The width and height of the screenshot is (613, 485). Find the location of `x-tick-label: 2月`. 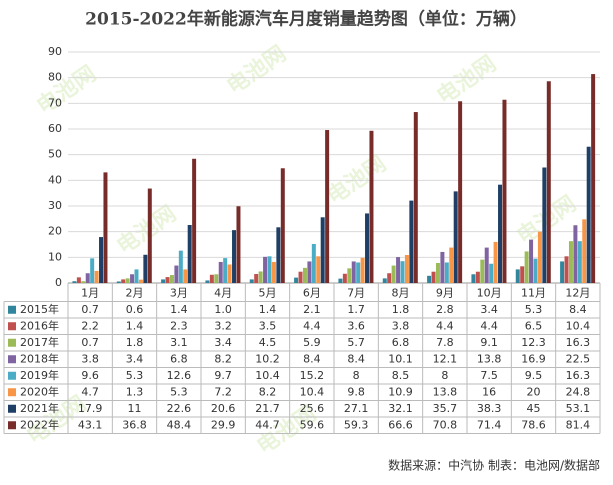

x-tick-label: 2月 is located at coordinates (135, 292).